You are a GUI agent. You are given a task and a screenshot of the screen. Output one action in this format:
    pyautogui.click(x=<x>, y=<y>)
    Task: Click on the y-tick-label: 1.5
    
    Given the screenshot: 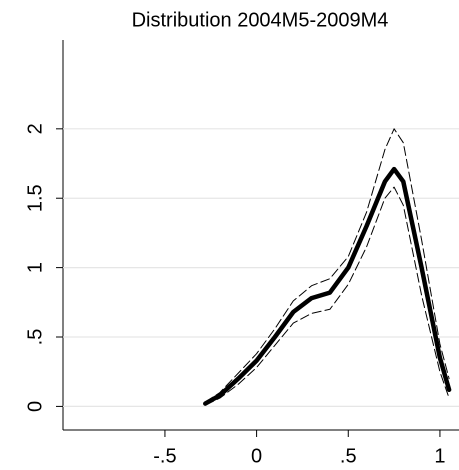 What is the action you would take?
    pyautogui.click(x=35, y=198)
    